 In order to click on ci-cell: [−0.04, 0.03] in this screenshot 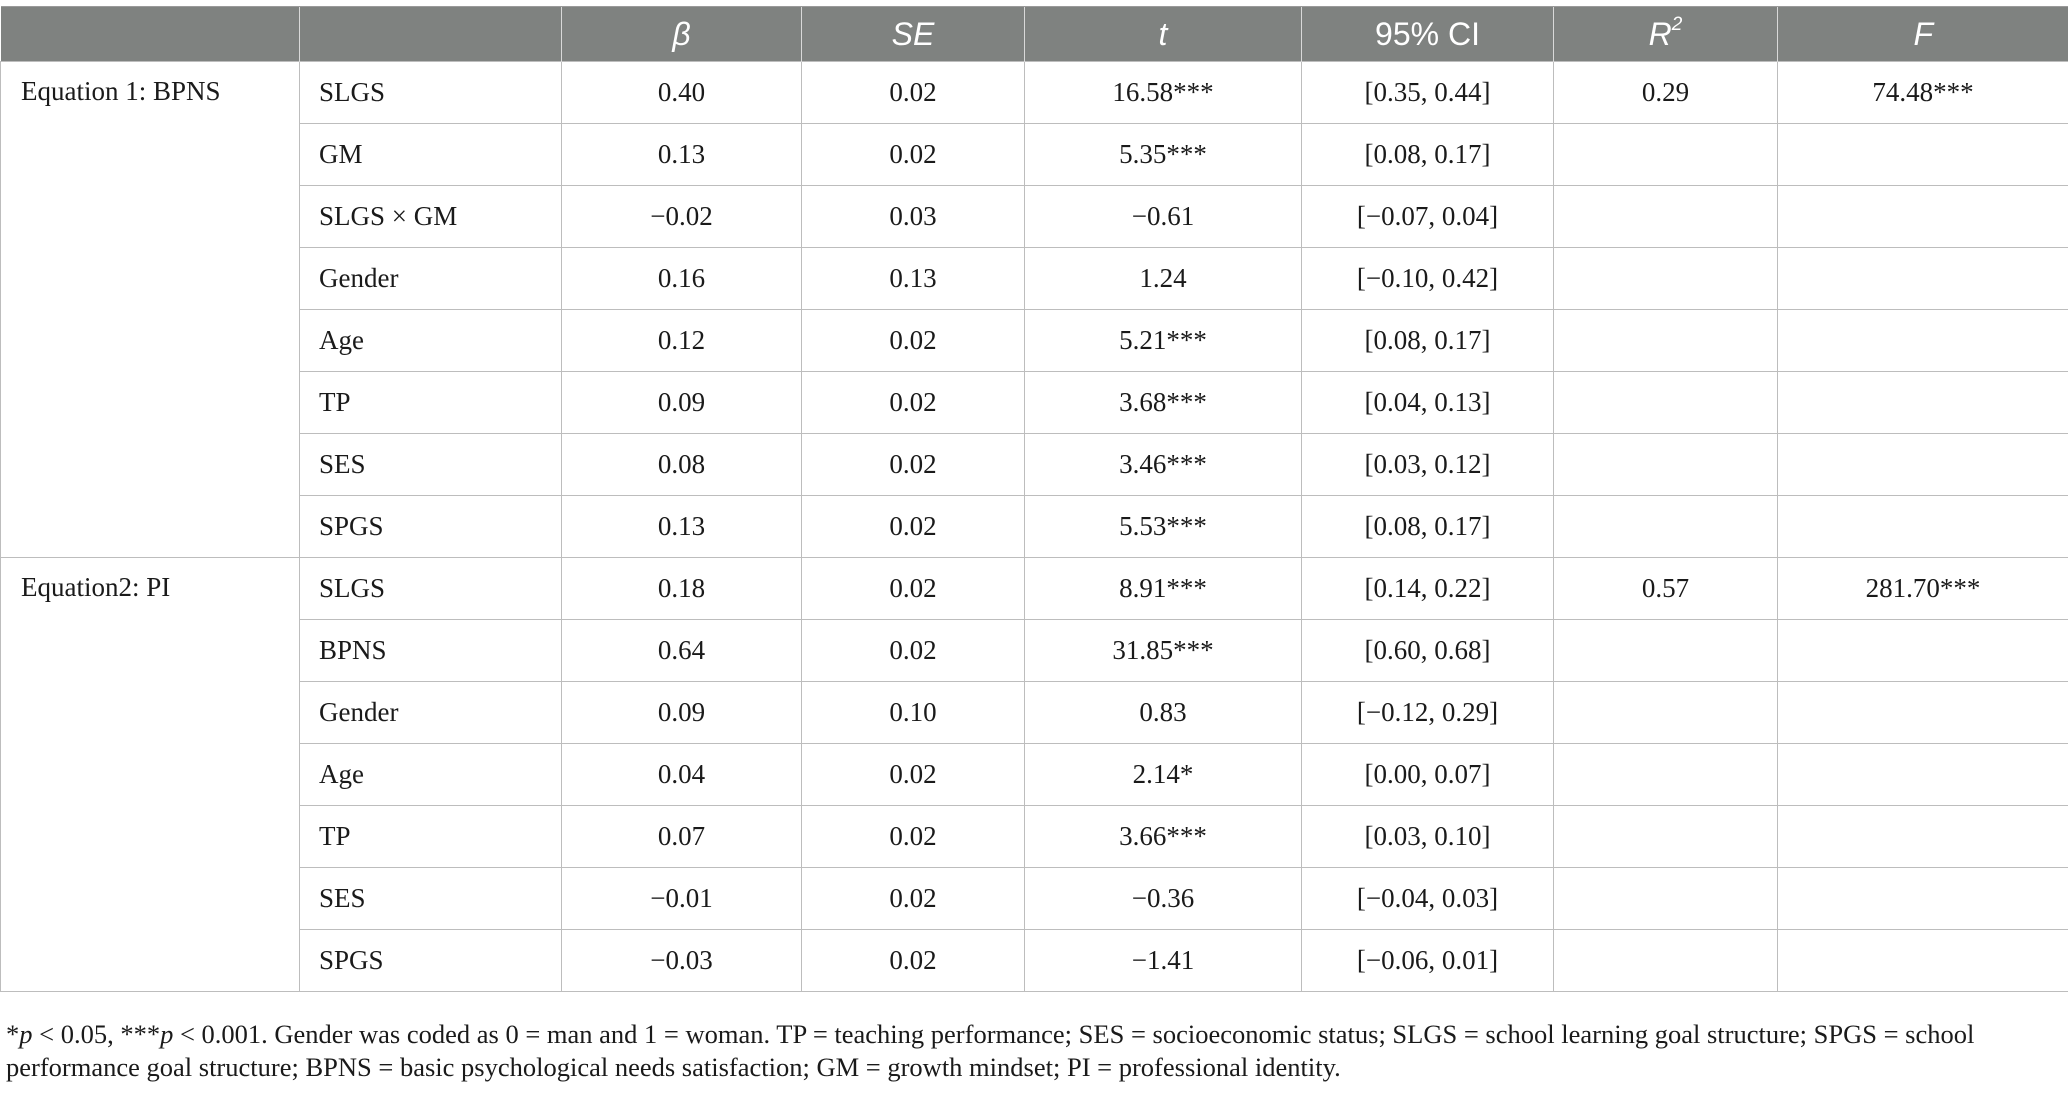, I will do `click(1427, 898)`.